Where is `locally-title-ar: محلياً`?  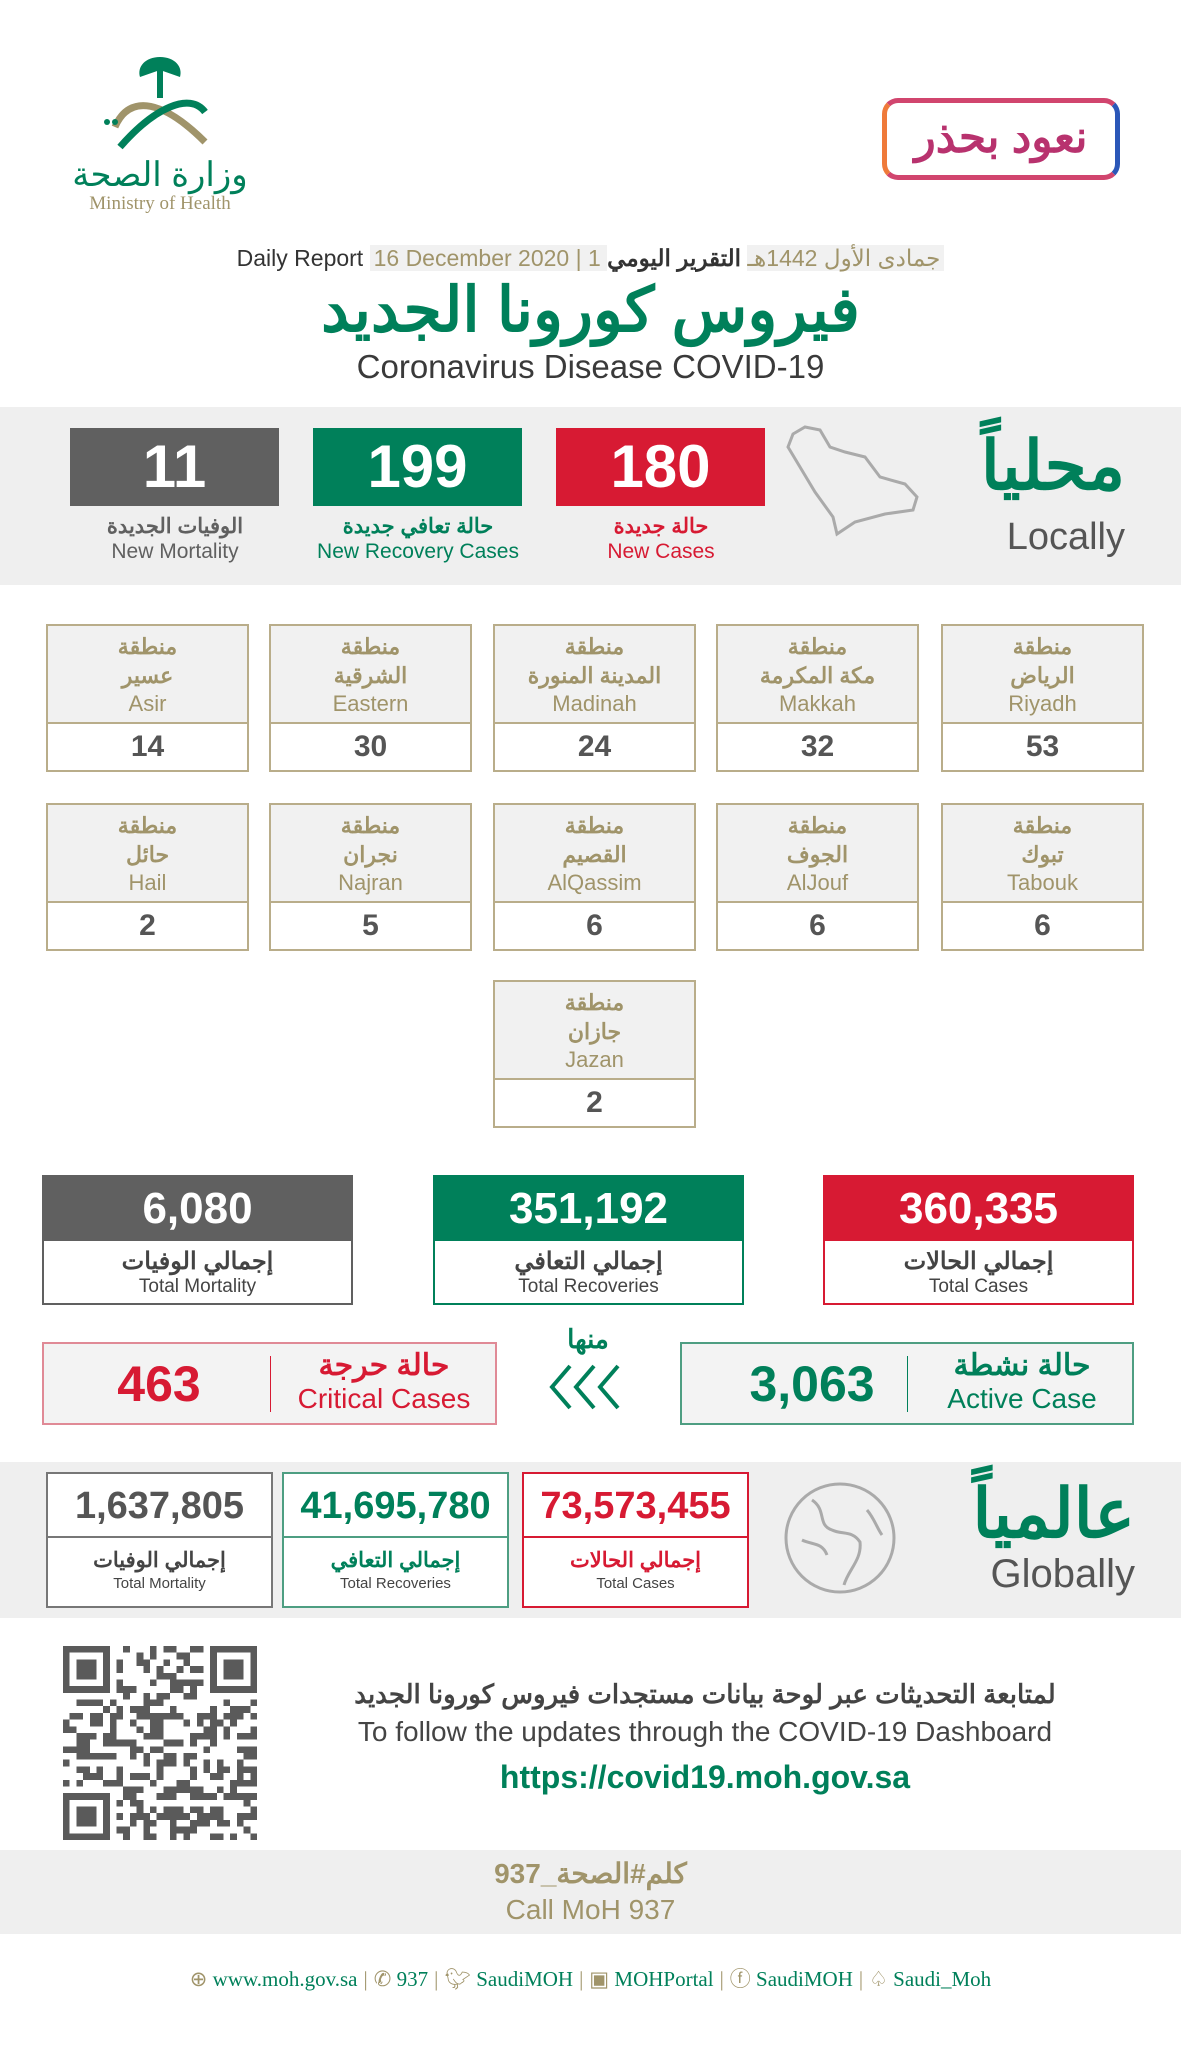 locally-title-ar: محلياً is located at coordinates (1052, 466).